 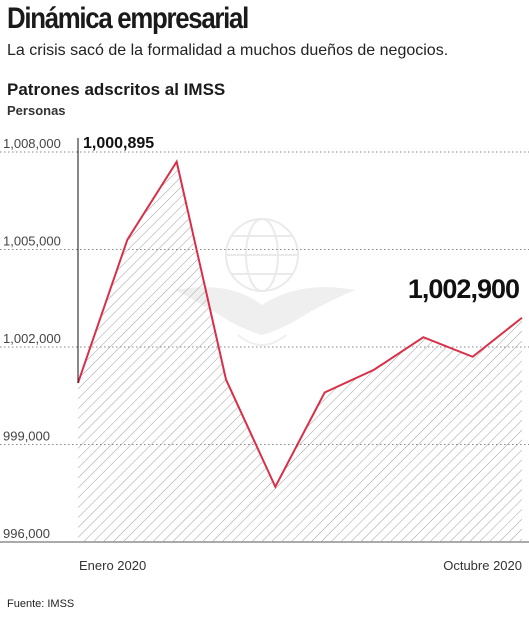 What do you see at coordinates (26, 533) in the screenshot?
I see `y-tick-label-0: 996,000` at bounding box center [26, 533].